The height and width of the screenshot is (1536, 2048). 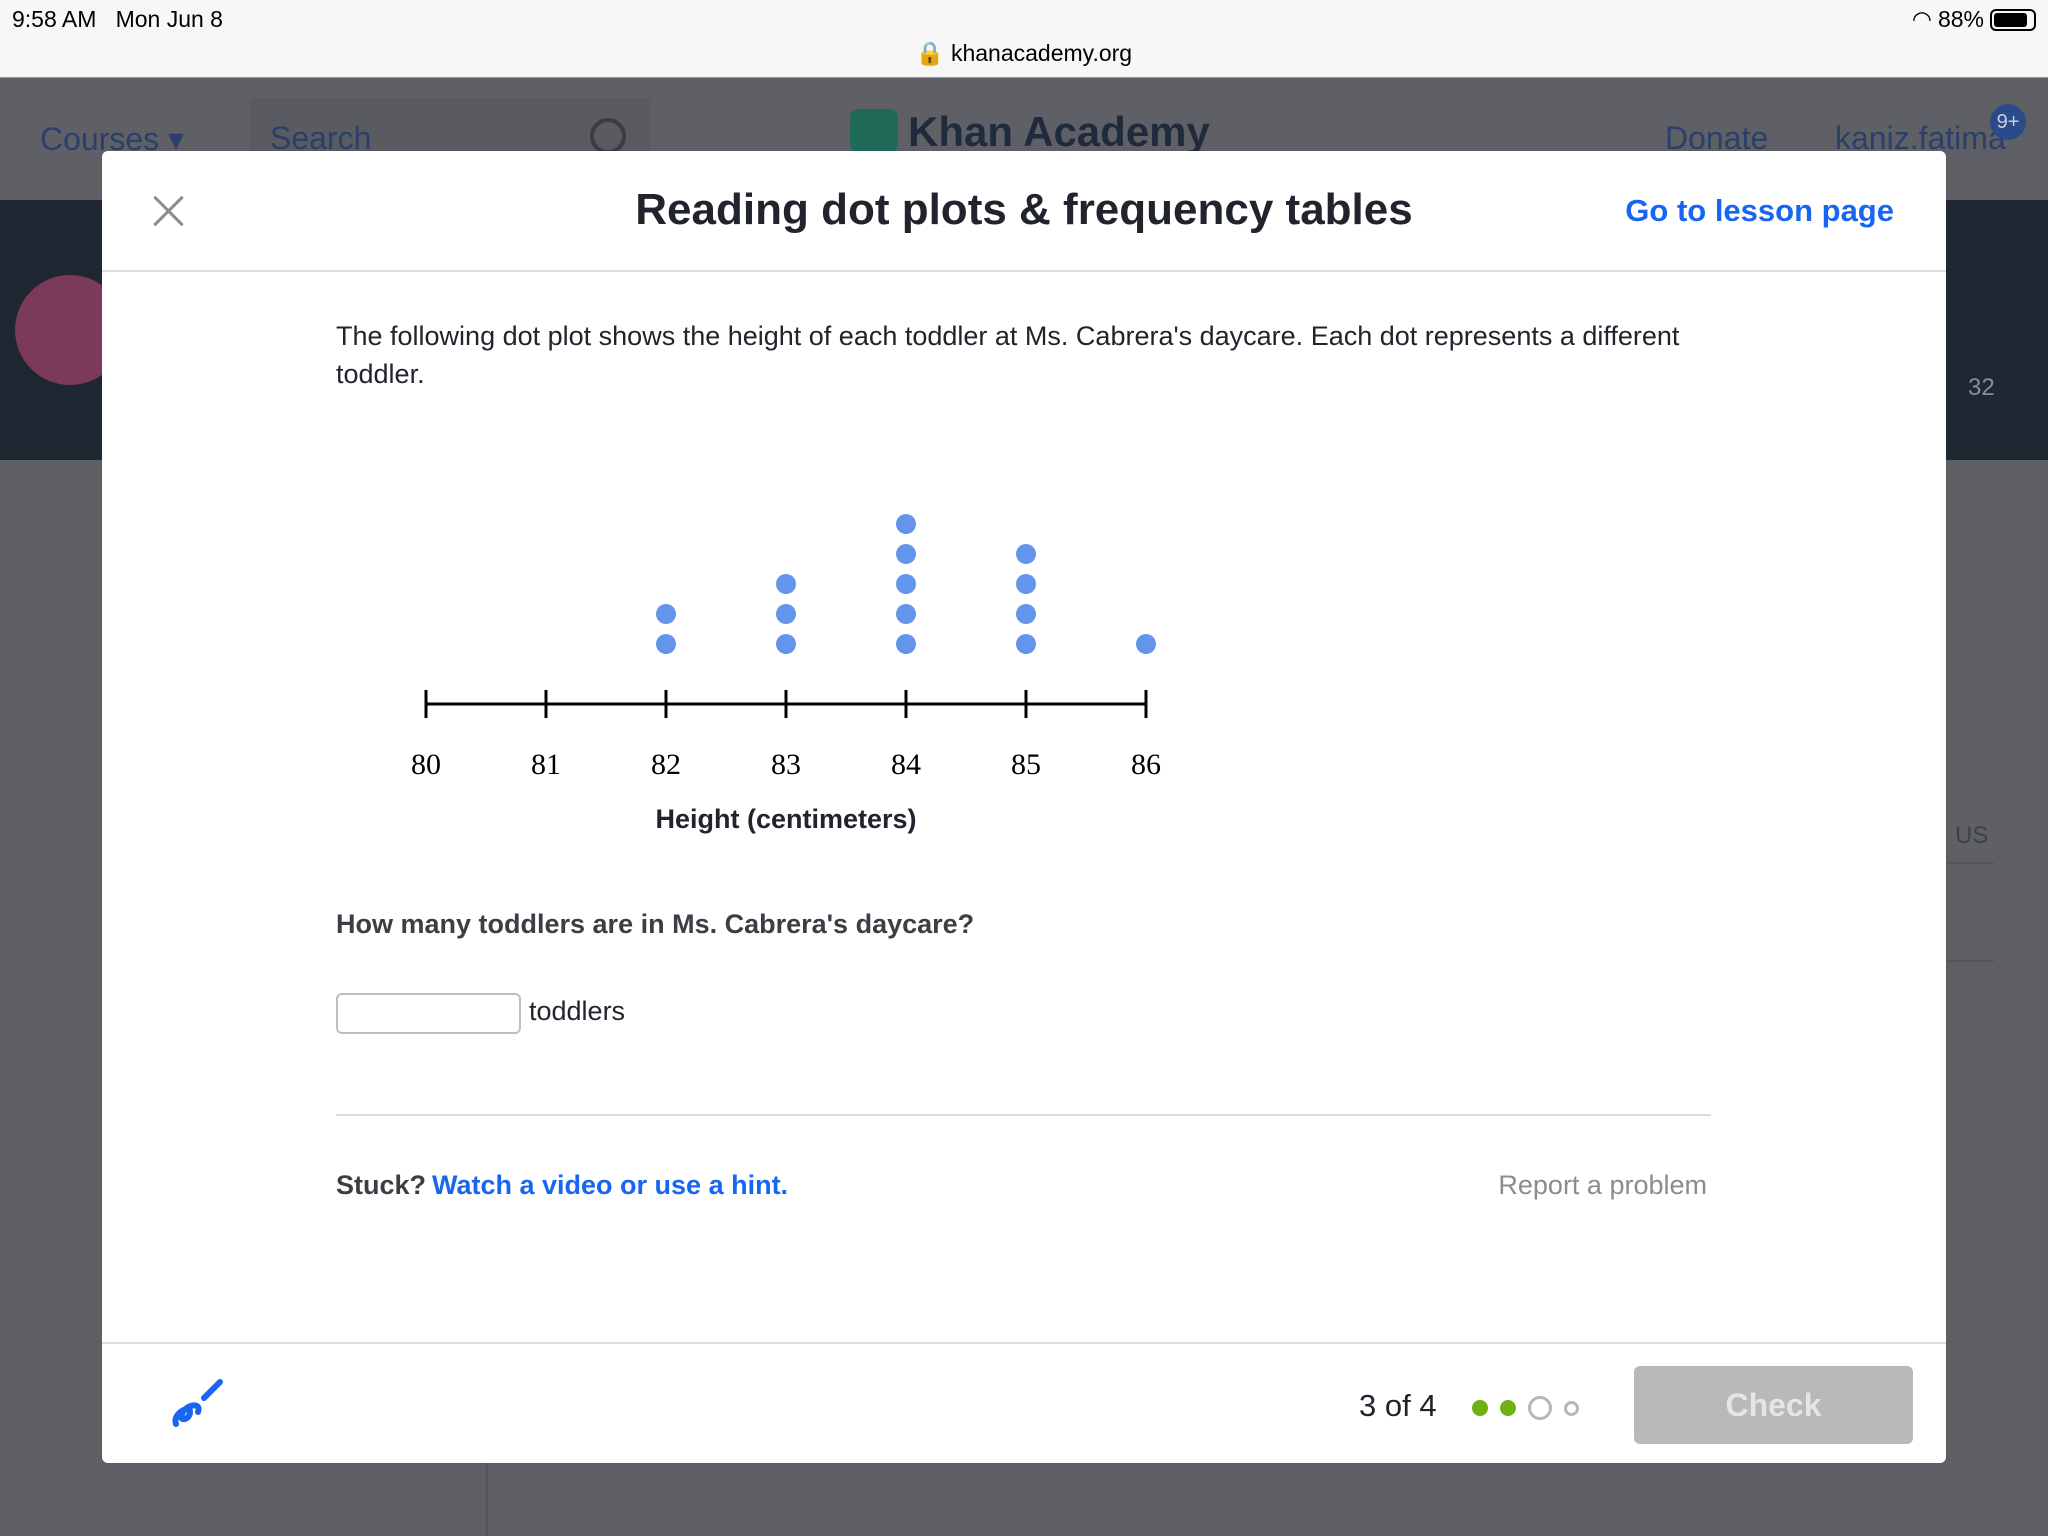 What do you see at coordinates (198, 1404) in the screenshot?
I see `scratchpad-icon` at bounding box center [198, 1404].